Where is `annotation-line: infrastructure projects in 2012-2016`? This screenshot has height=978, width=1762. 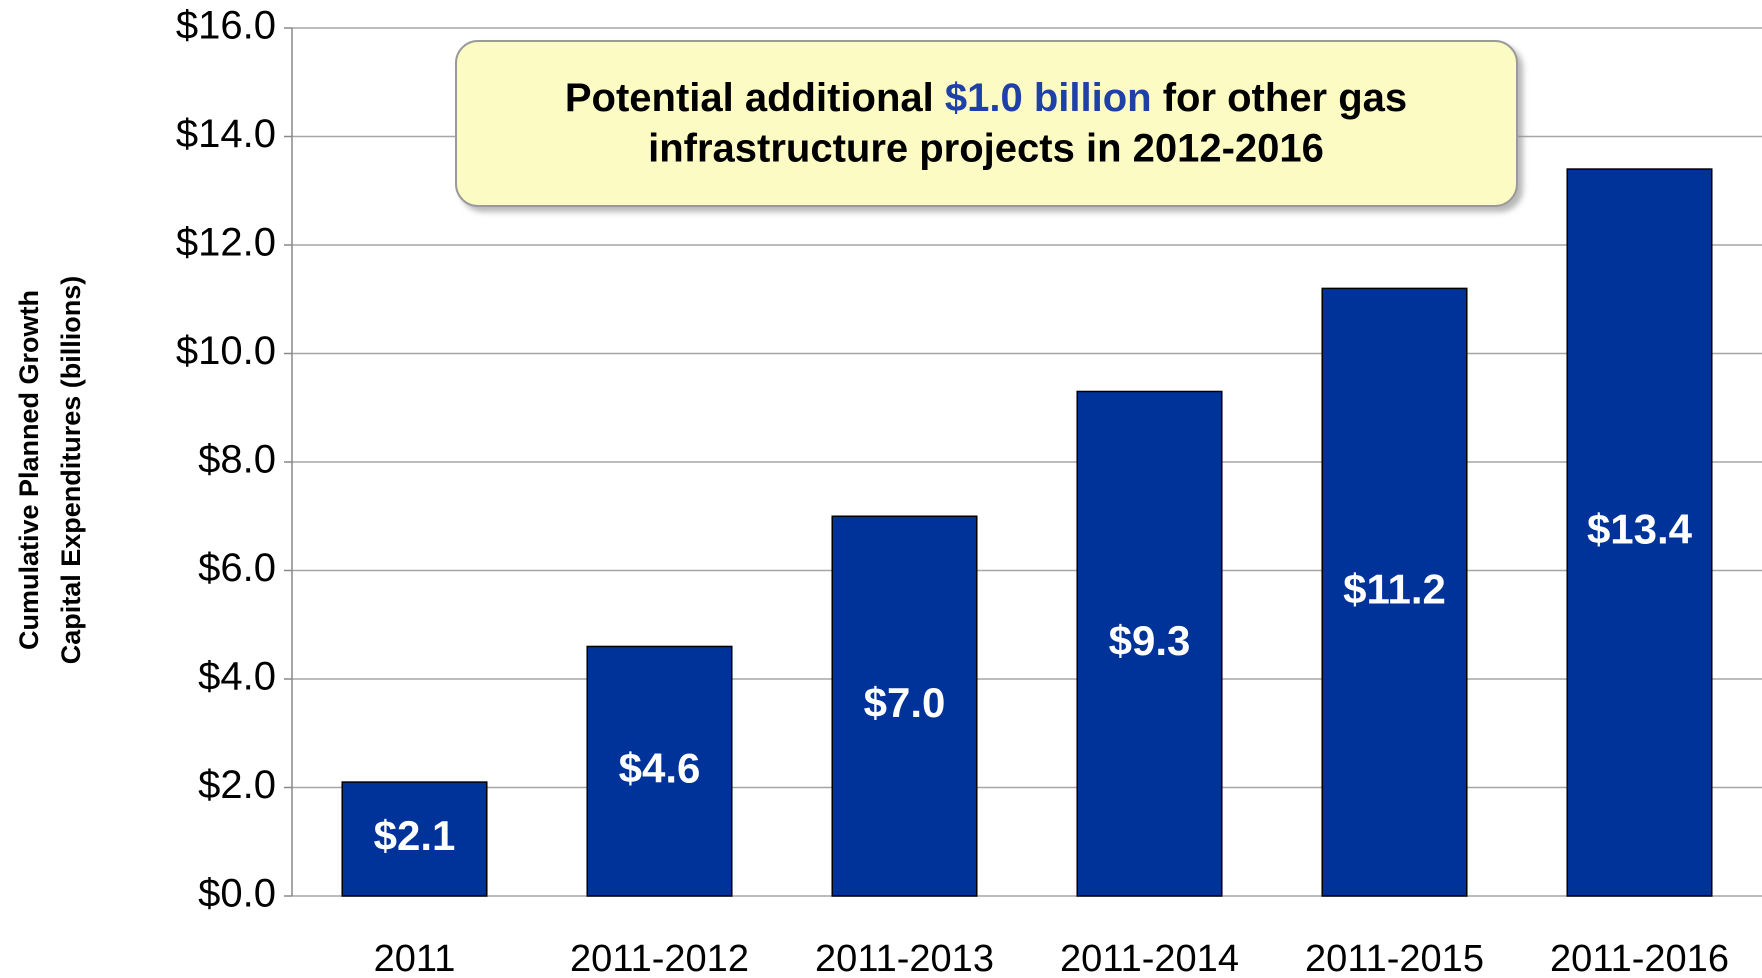
annotation-line: infrastructure projects in 2012-2016 is located at coordinates (986, 149).